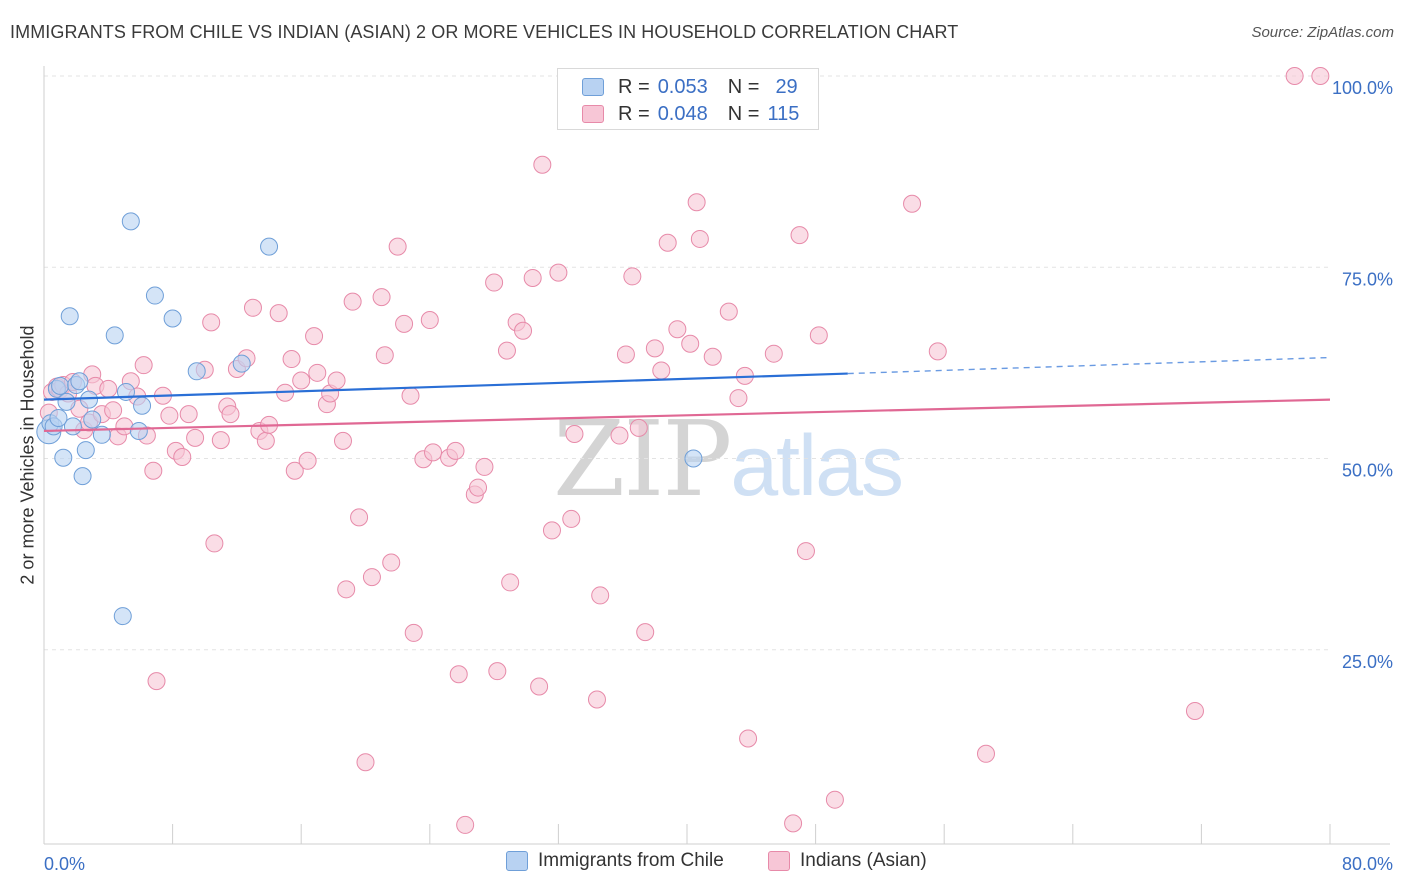 The width and height of the screenshot is (1406, 892). I want to click on legend-r-value: 0.048, so click(682, 113).